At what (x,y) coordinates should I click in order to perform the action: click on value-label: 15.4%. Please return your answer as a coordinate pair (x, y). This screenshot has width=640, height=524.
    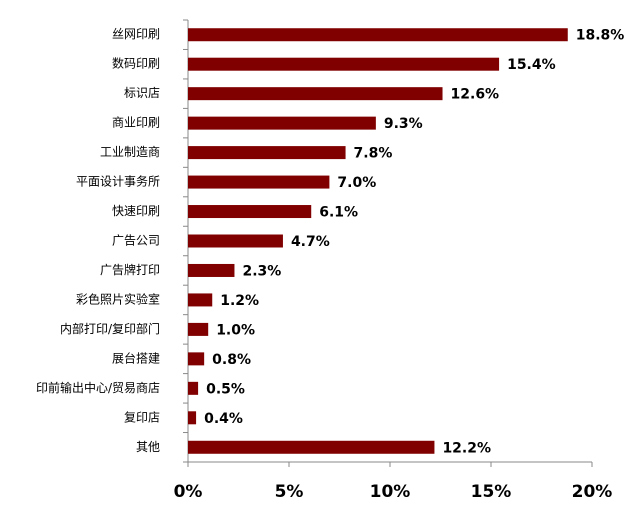
    Looking at the image, I should click on (531, 65).